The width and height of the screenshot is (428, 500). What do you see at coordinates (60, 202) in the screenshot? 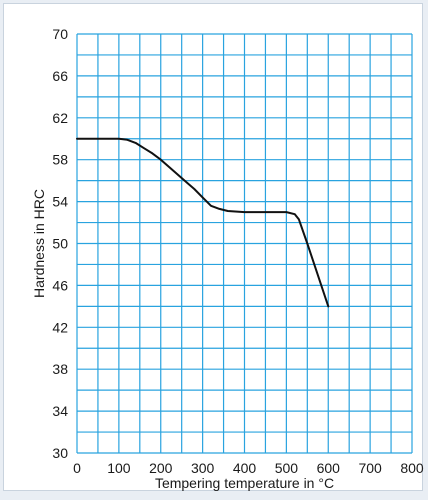
I see `y-tick-label: 54` at bounding box center [60, 202].